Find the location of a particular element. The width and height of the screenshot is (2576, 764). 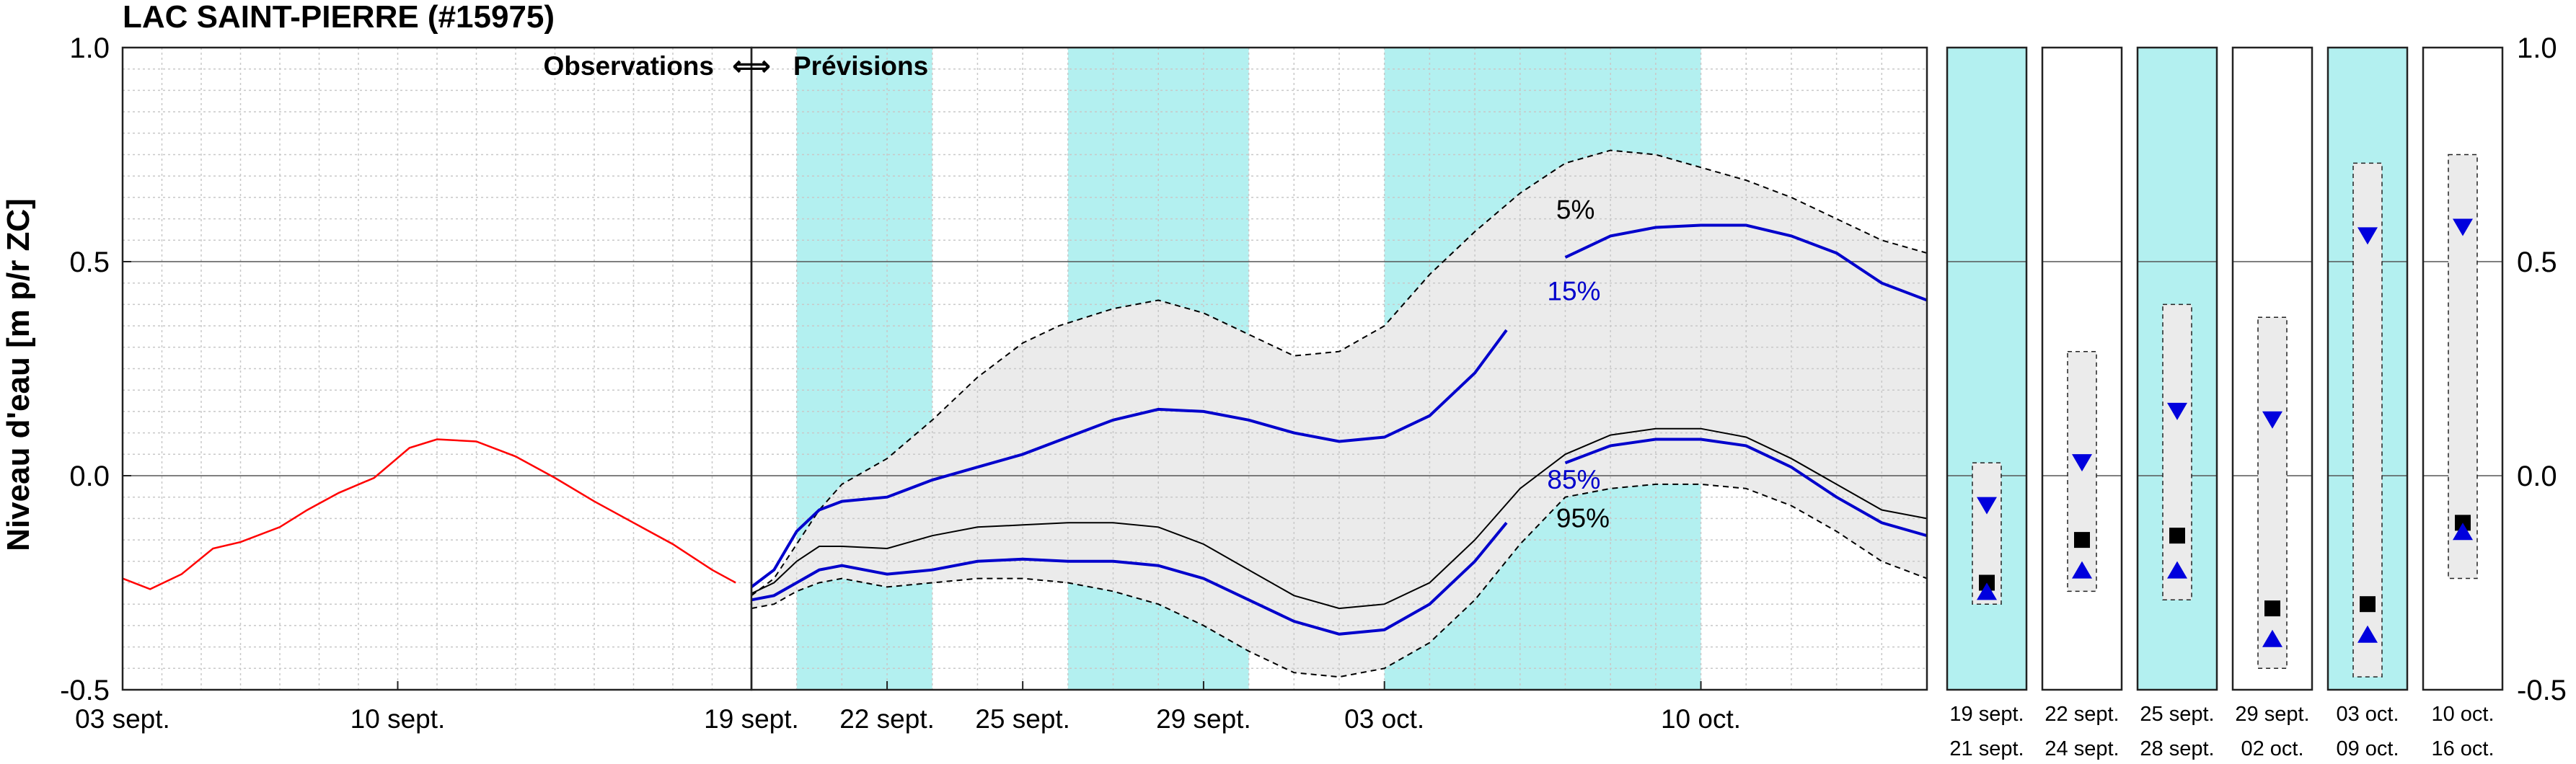

observed-series-line is located at coordinates (429, 514).